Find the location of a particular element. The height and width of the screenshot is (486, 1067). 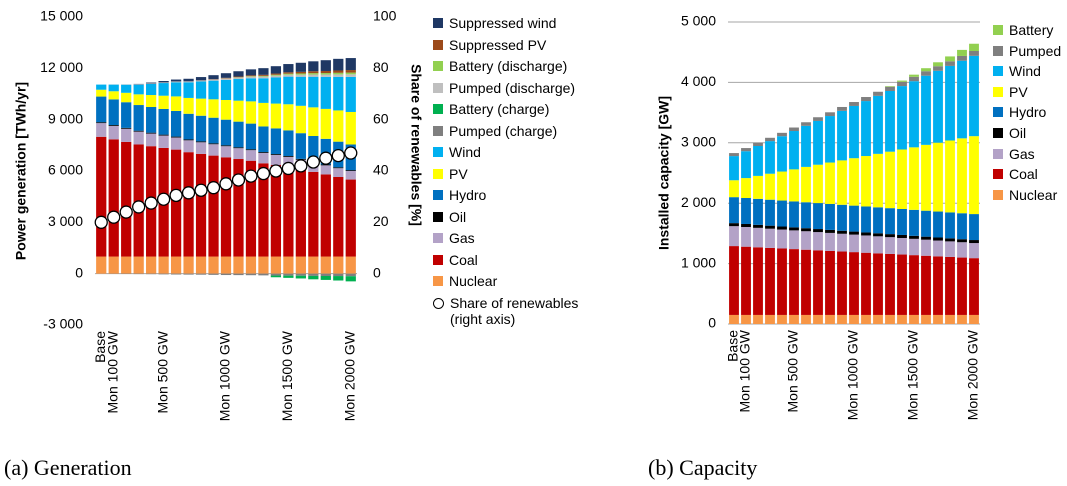

y-tick-label: 6 000 is located at coordinates (65, 170).